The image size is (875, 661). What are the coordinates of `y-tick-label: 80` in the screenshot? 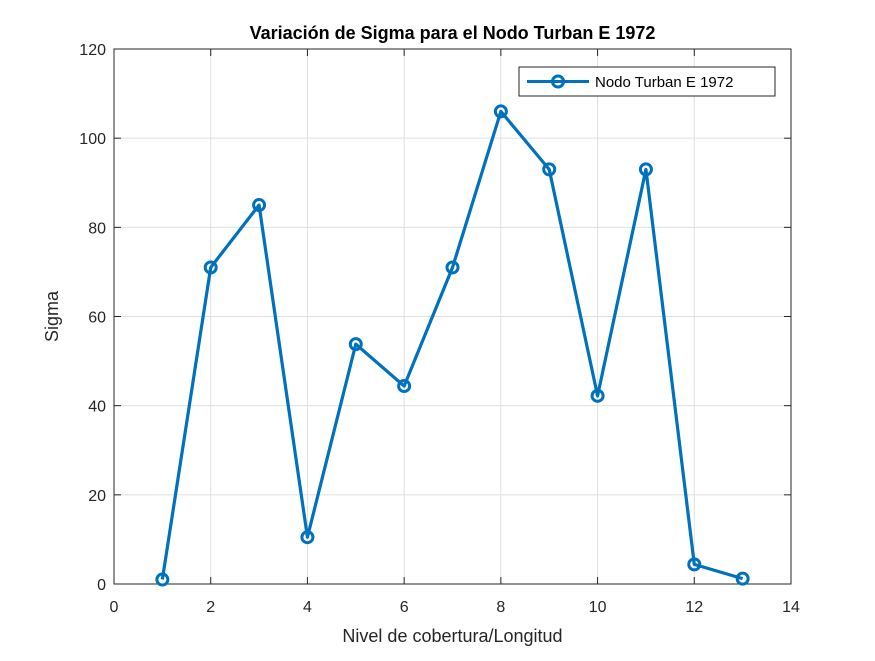 It's located at (97, 228).